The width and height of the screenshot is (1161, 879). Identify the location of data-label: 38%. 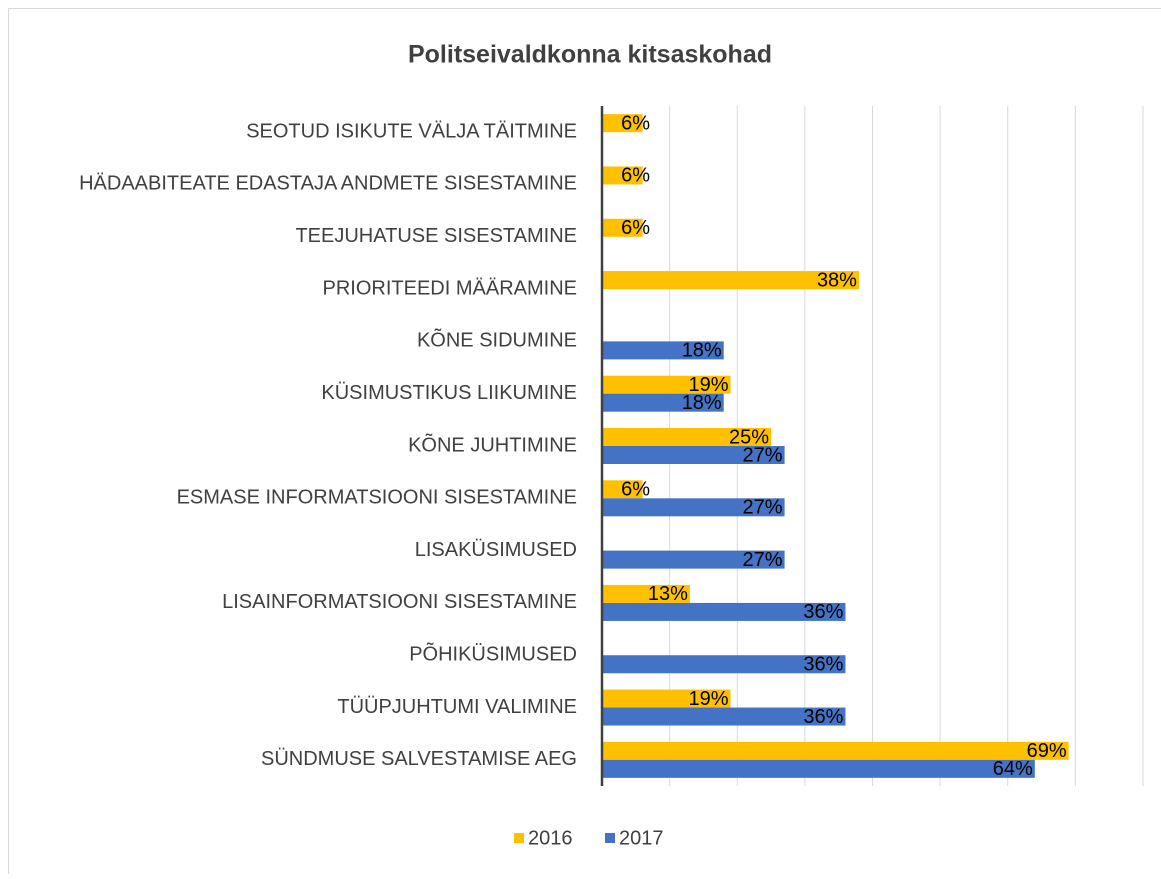
(837, 280).